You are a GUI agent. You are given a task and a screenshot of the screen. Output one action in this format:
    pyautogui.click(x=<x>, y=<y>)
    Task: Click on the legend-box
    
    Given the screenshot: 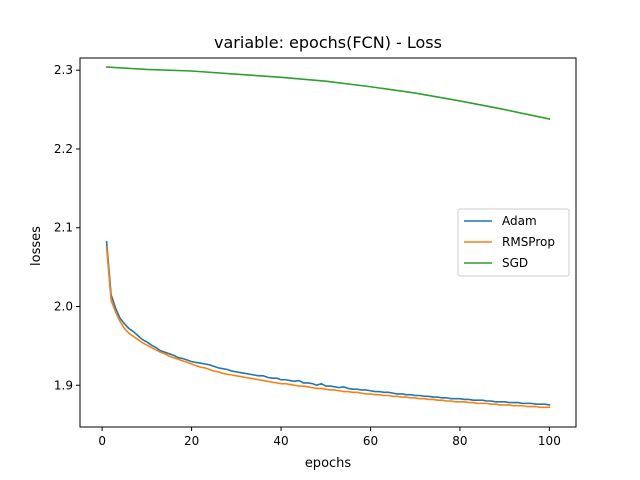 What is the action you would take?
    pyautogui.click(x=513, y=242)
    